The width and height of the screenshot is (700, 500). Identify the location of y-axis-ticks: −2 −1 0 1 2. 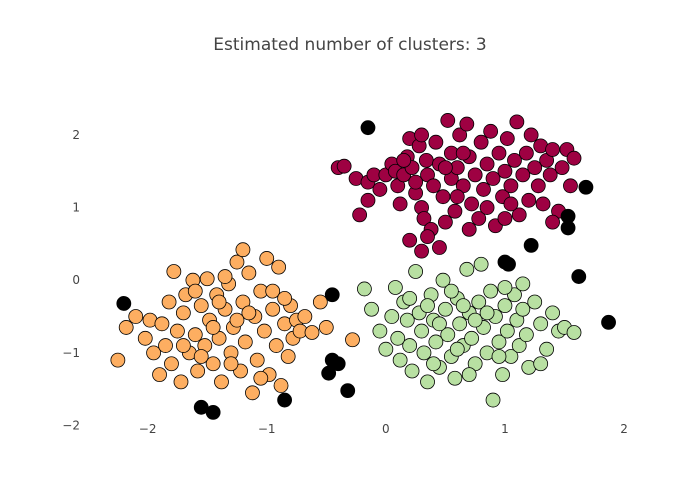
(71, 280).